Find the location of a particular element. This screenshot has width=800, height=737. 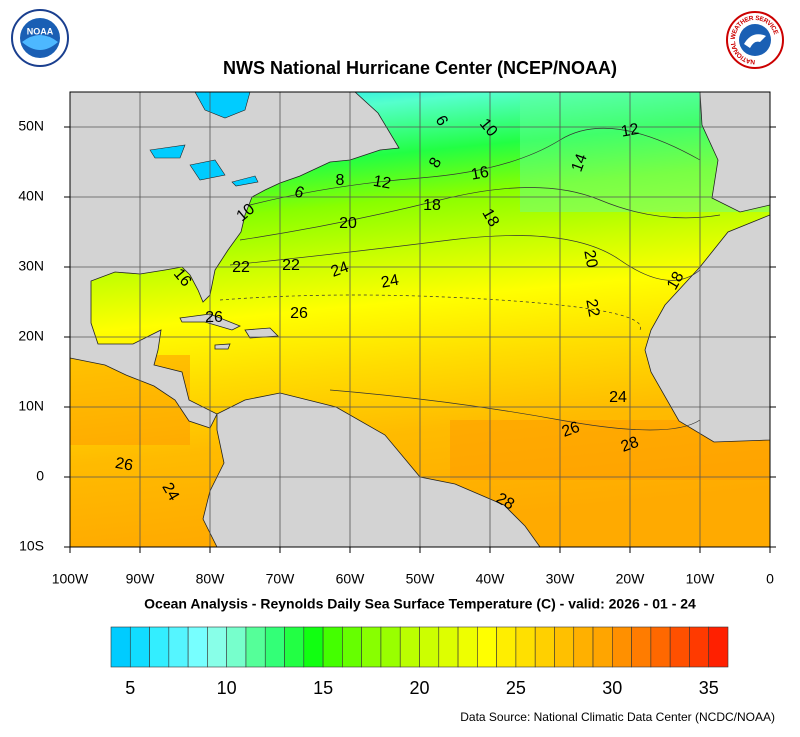

nws-logo: NATIONAL WEATHER SERVICE is located at coordinates (755, 40).